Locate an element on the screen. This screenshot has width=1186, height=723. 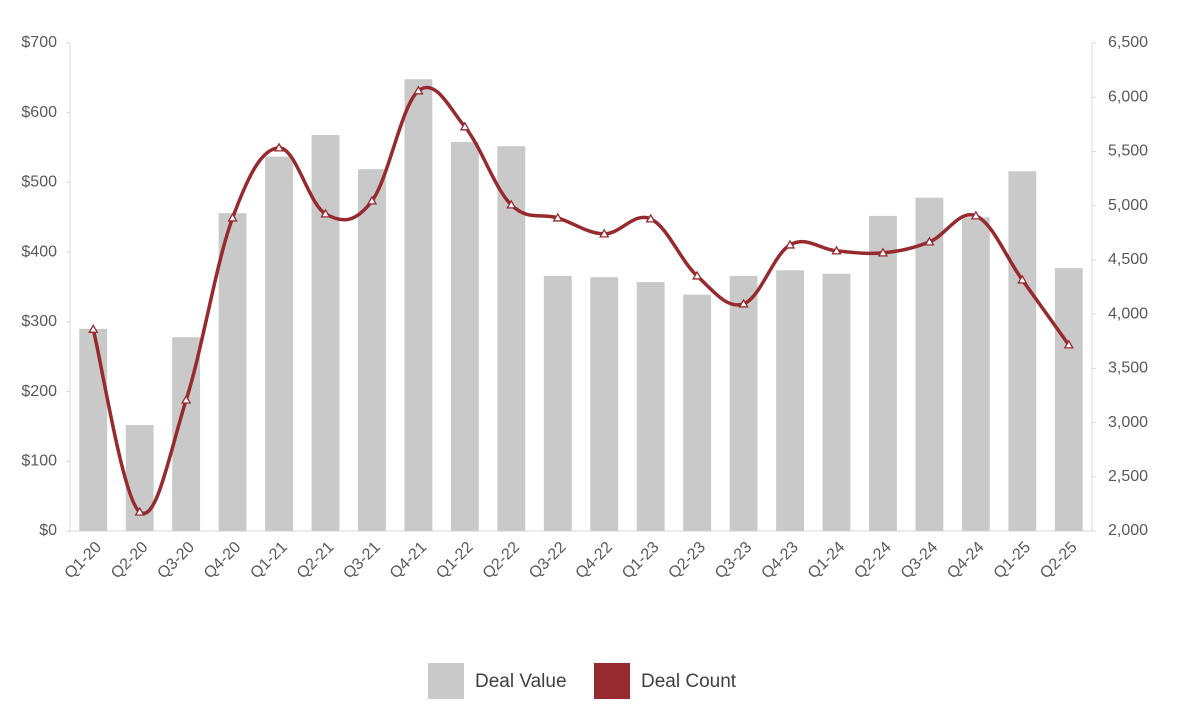
x-tick-label: Q4-21 is located at coordinates (409, 561).